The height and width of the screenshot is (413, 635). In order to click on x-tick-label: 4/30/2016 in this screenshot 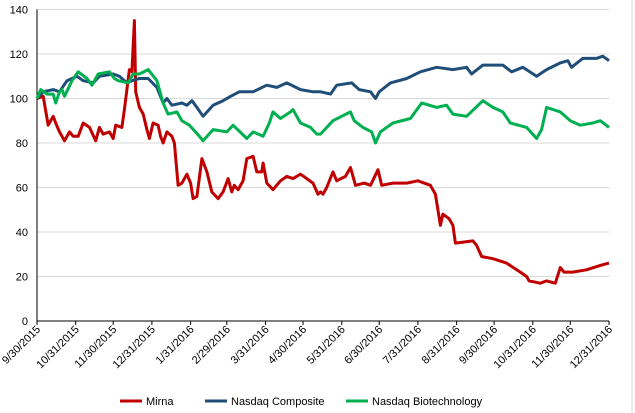, I will do `click(287, 345)`.